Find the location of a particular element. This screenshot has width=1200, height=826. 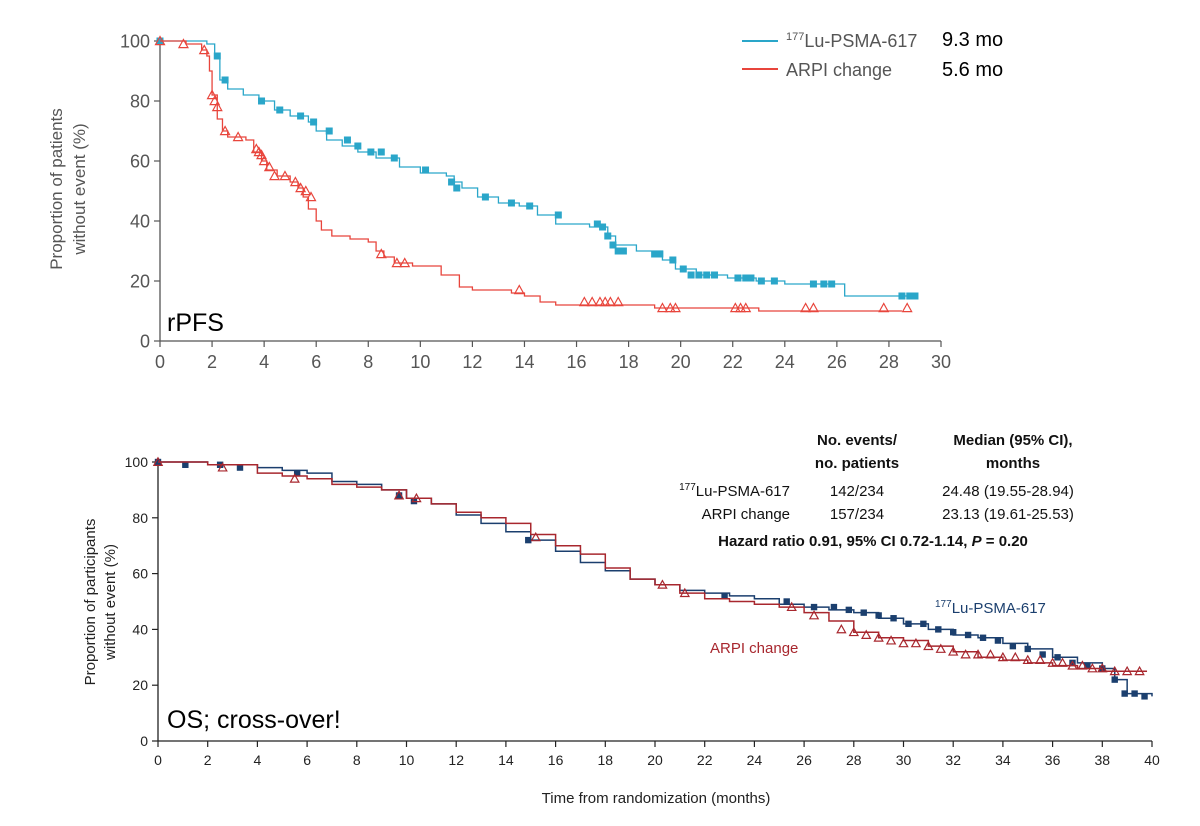

rpfs-panel-label: rPFS is located at coordinates (195, 323).